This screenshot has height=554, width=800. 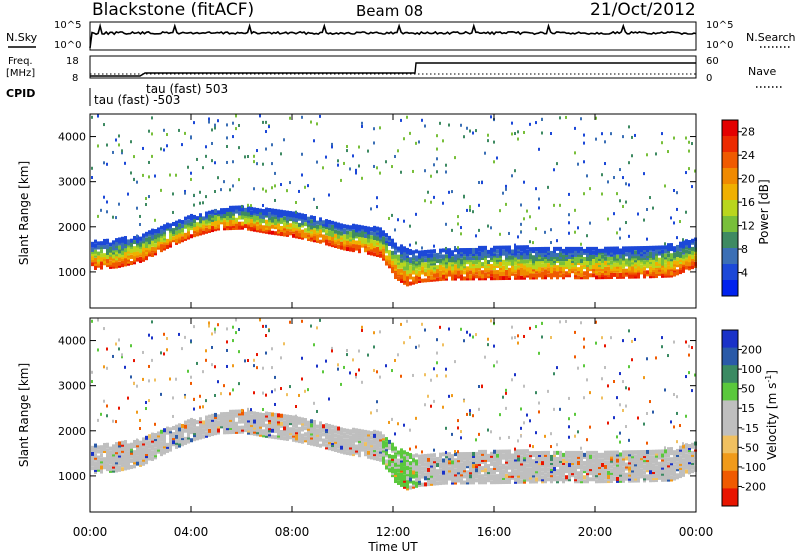 What do you see at coordinates (719, 45) in the screenshot?
I see `nsearch-tick-low: 10^0` at bounding box center [719, 45].